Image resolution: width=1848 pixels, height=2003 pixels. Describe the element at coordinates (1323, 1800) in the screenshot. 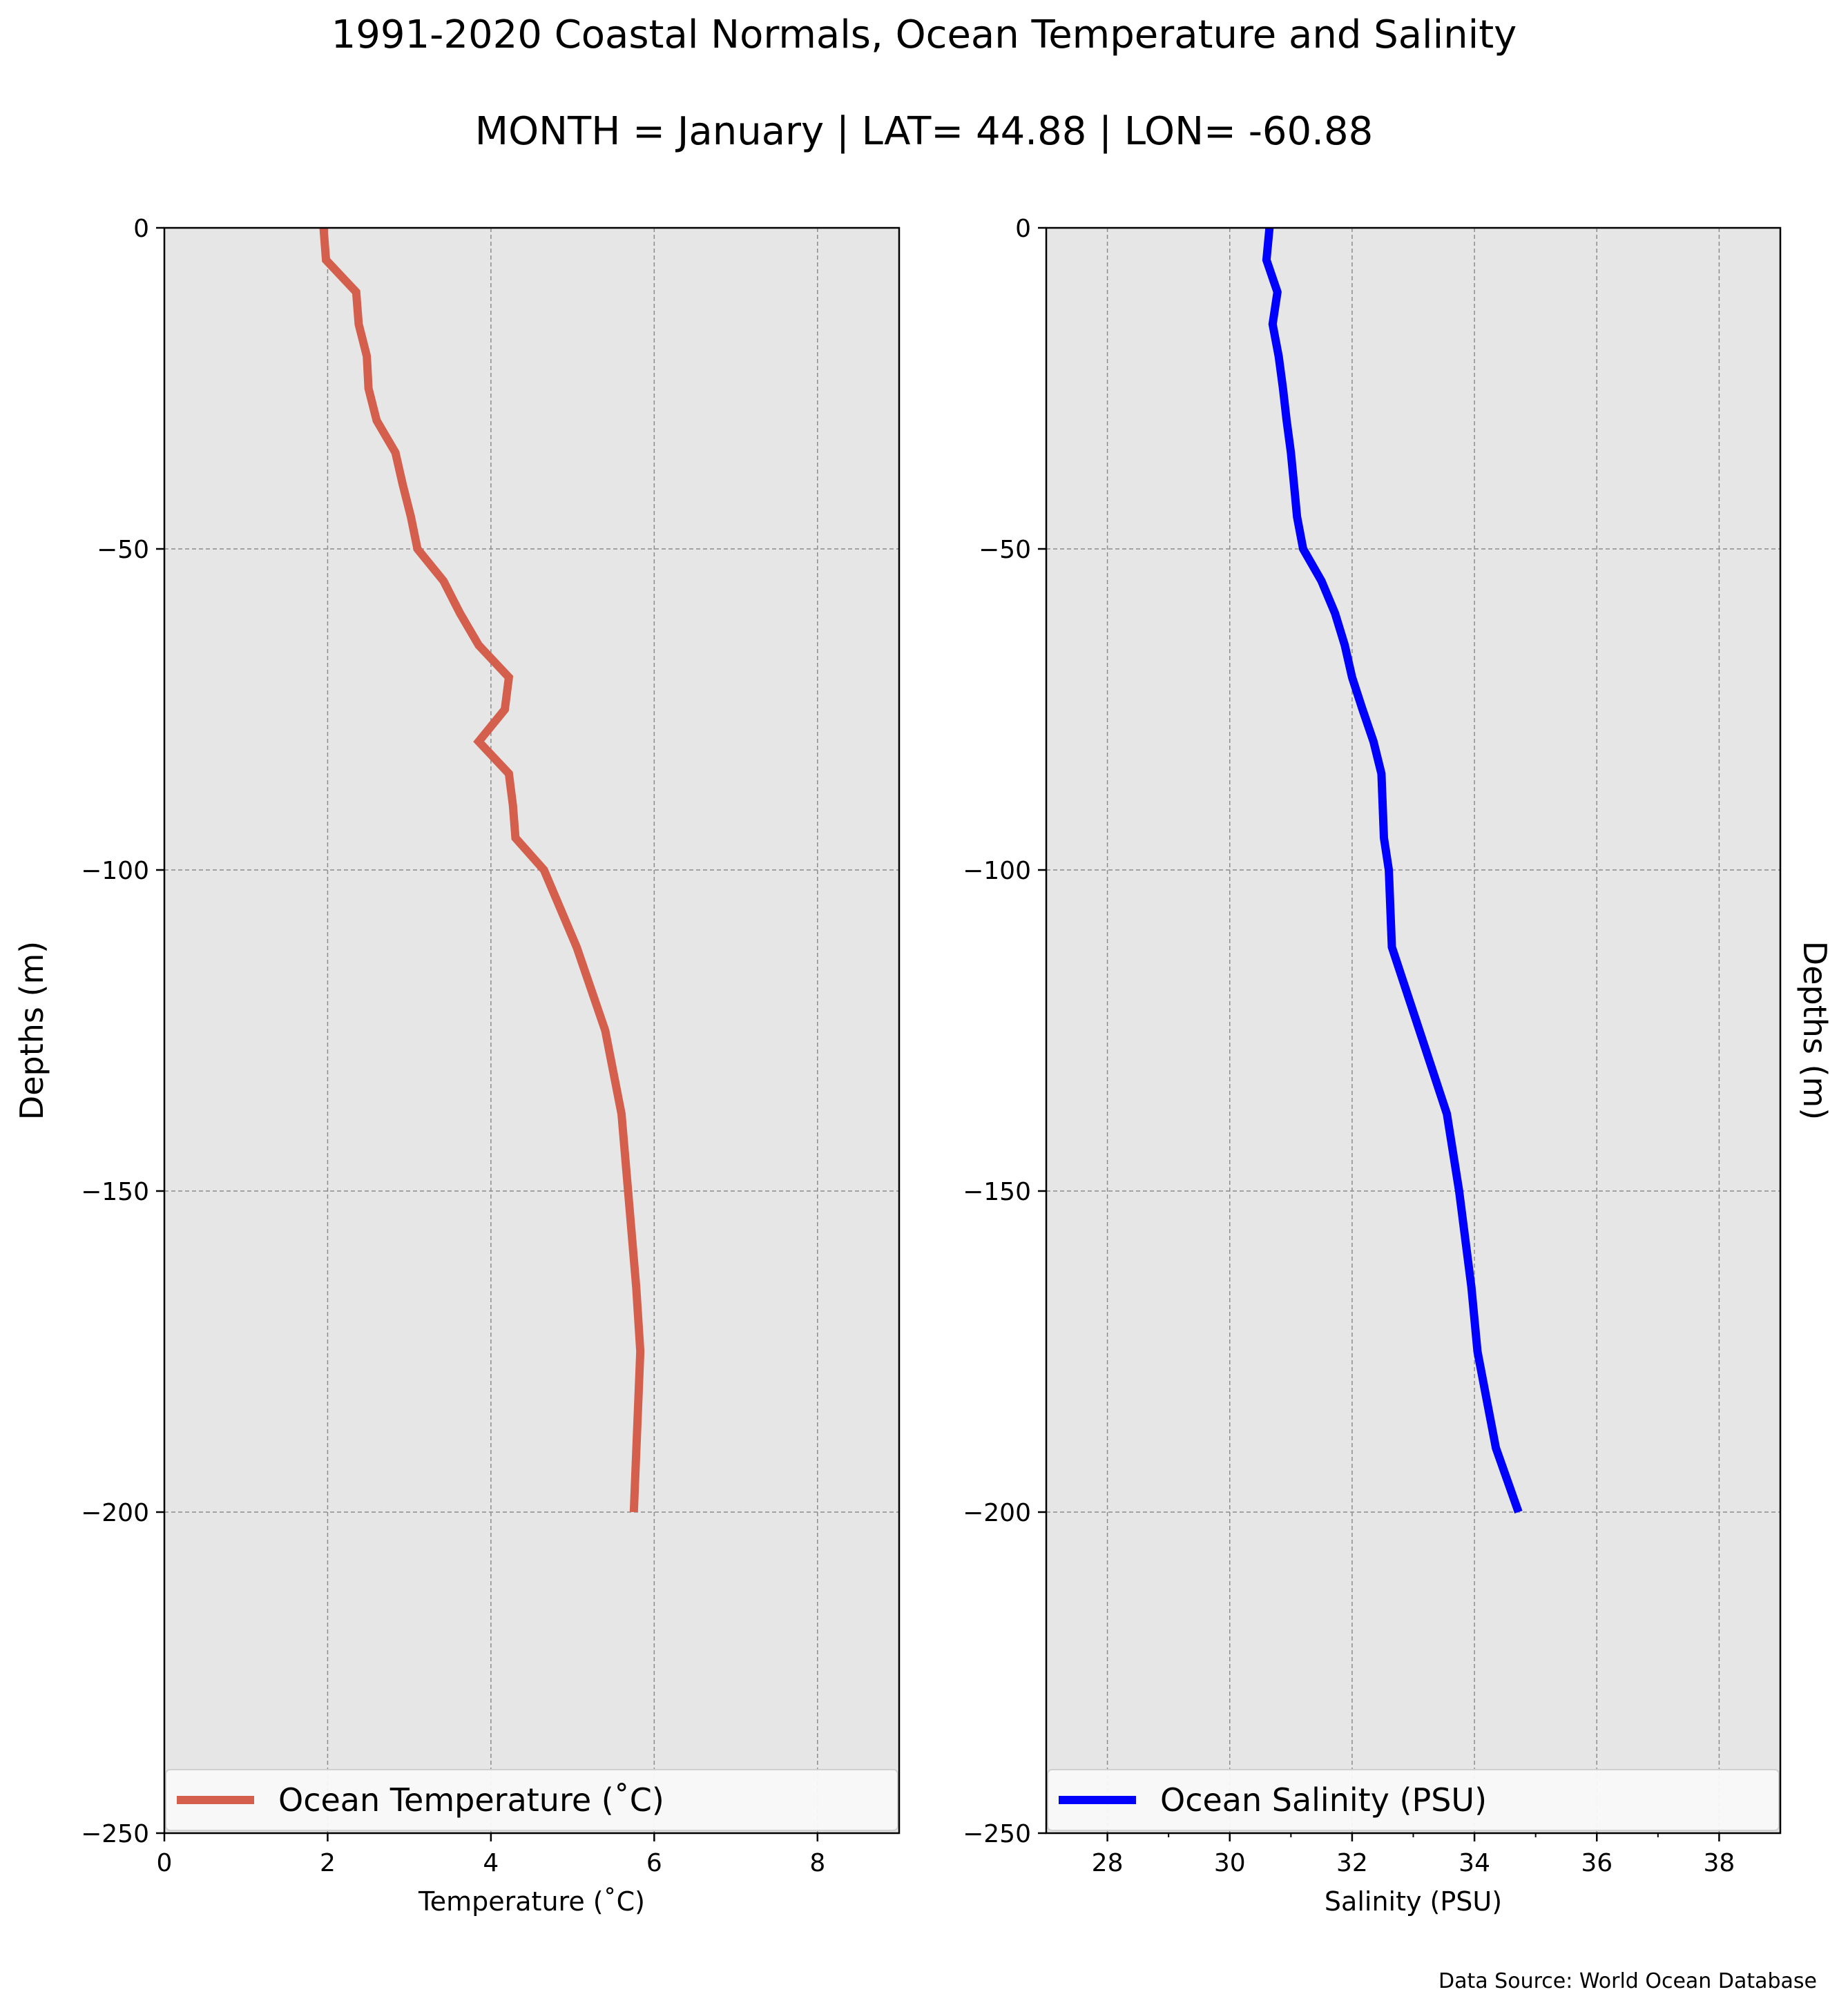

I see `legend-label: Ocean Salinity (PSU)` at that location.